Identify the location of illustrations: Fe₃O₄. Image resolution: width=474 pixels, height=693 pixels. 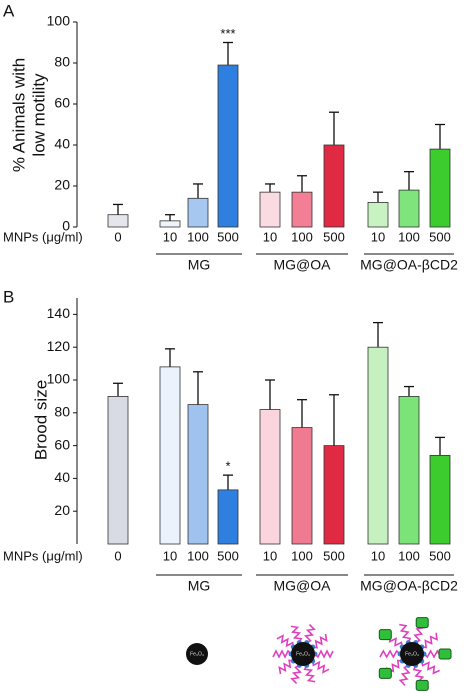
(319, 654).